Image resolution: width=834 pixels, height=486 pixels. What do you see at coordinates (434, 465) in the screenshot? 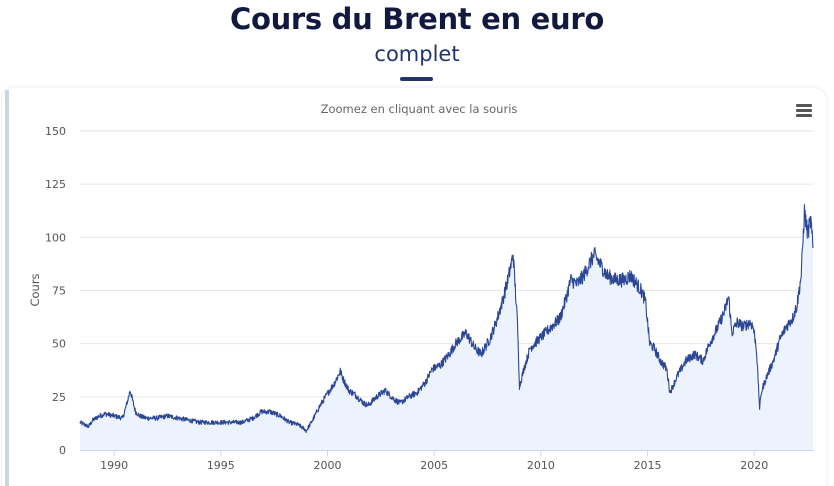
I see `x-tick-label: 2005` at bounding box center [434, 465].